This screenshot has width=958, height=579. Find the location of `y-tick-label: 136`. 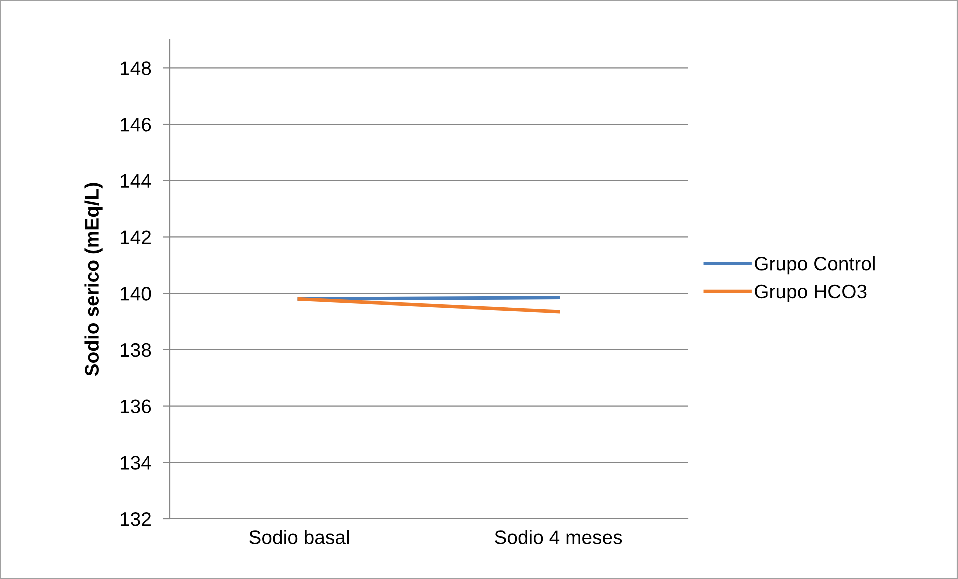

y-tick-label: 136 is located at coordinates (136, 407).